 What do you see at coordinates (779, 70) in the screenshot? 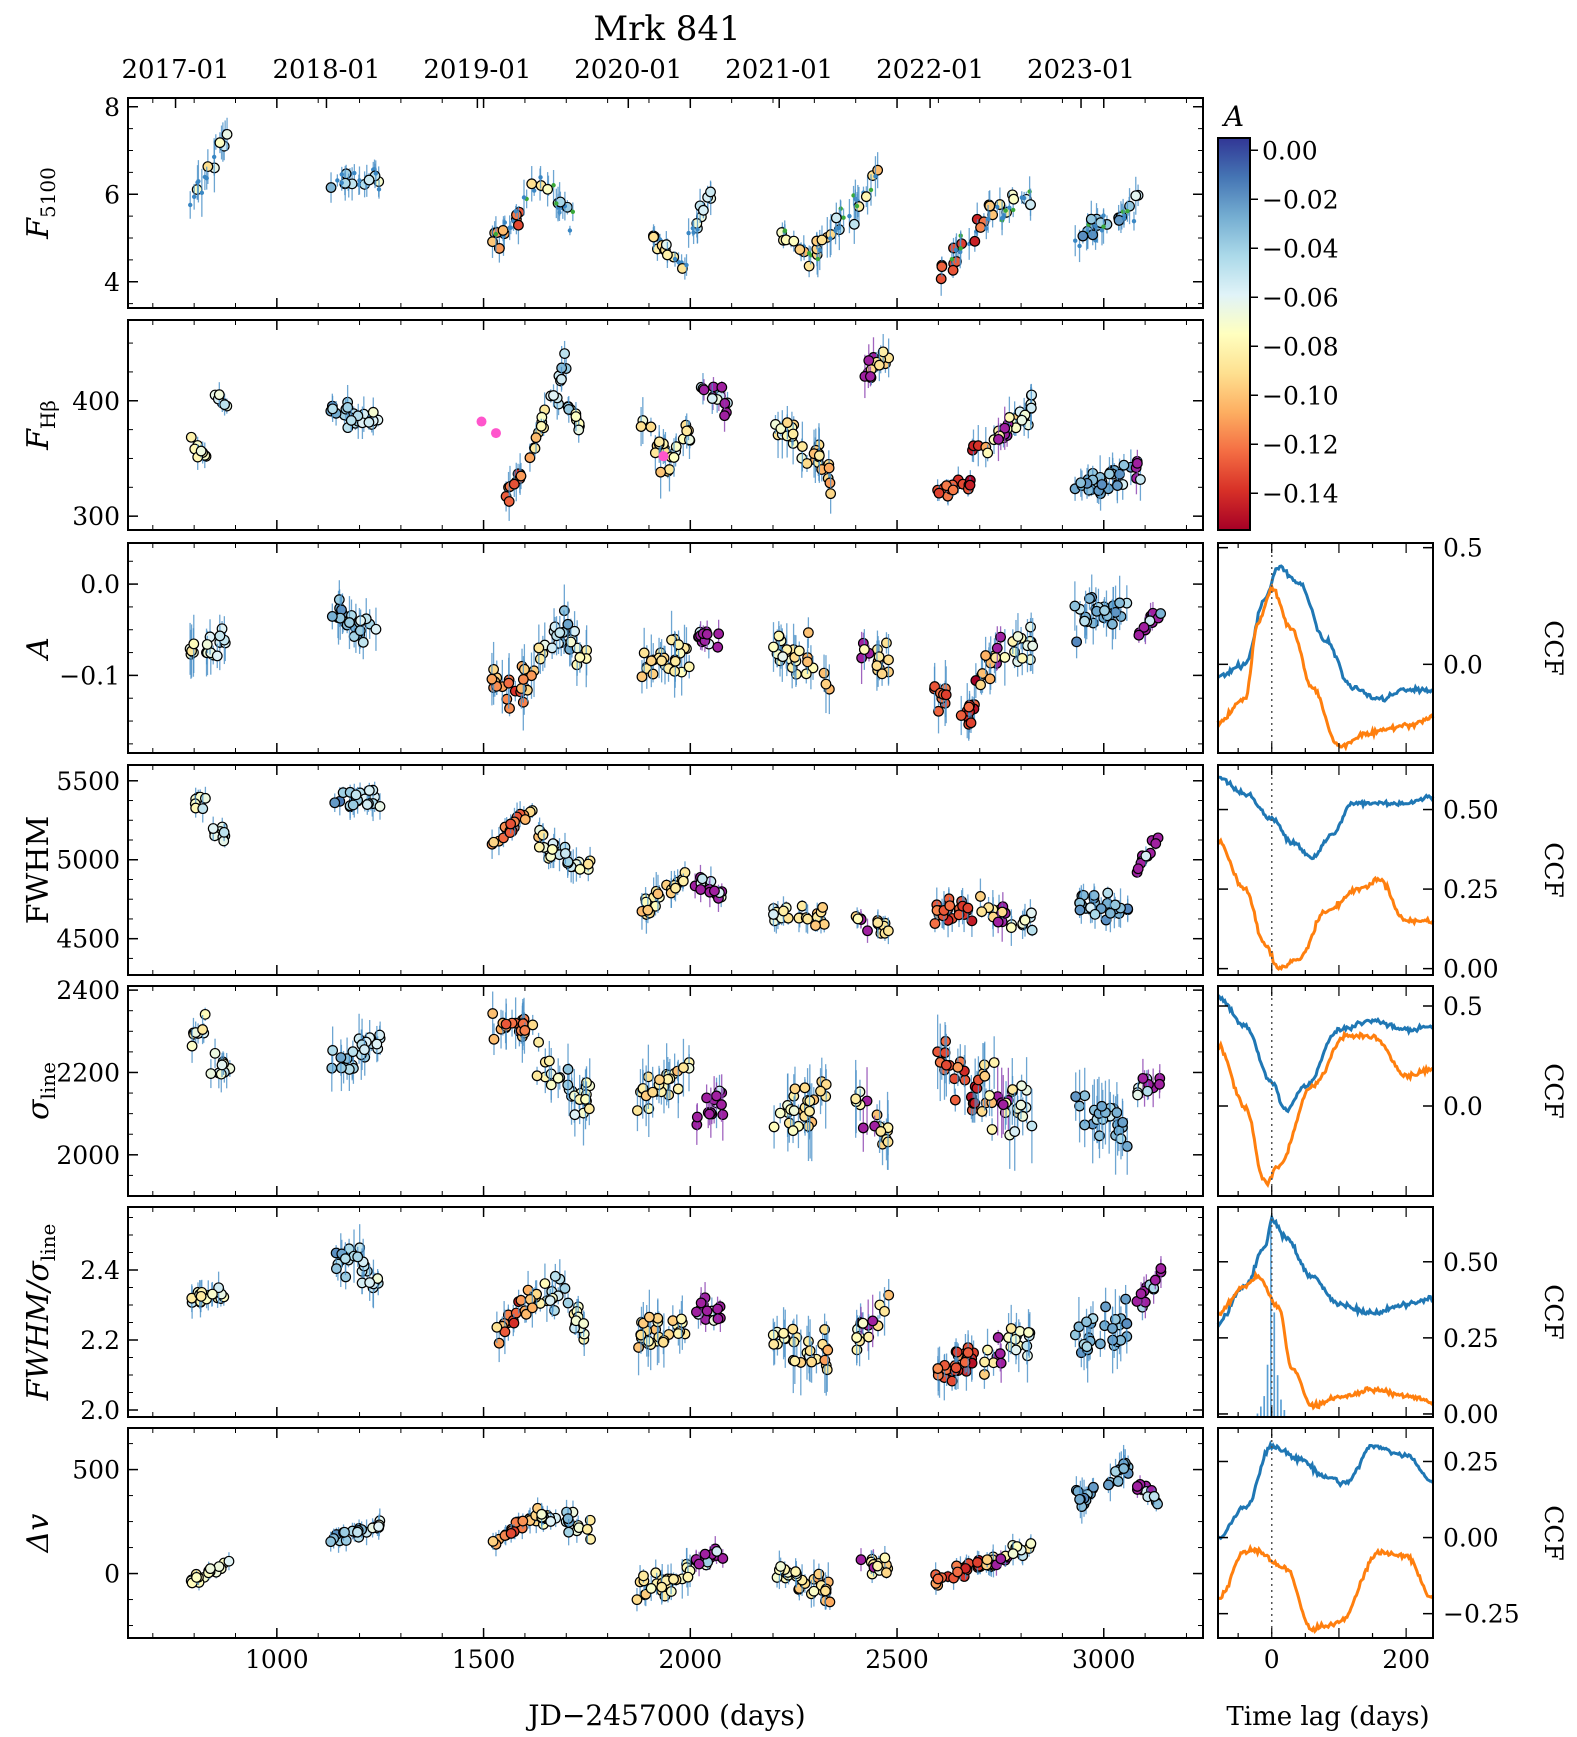
I see `top-tick-label: 2021-01` at bounding box center [779, 70].